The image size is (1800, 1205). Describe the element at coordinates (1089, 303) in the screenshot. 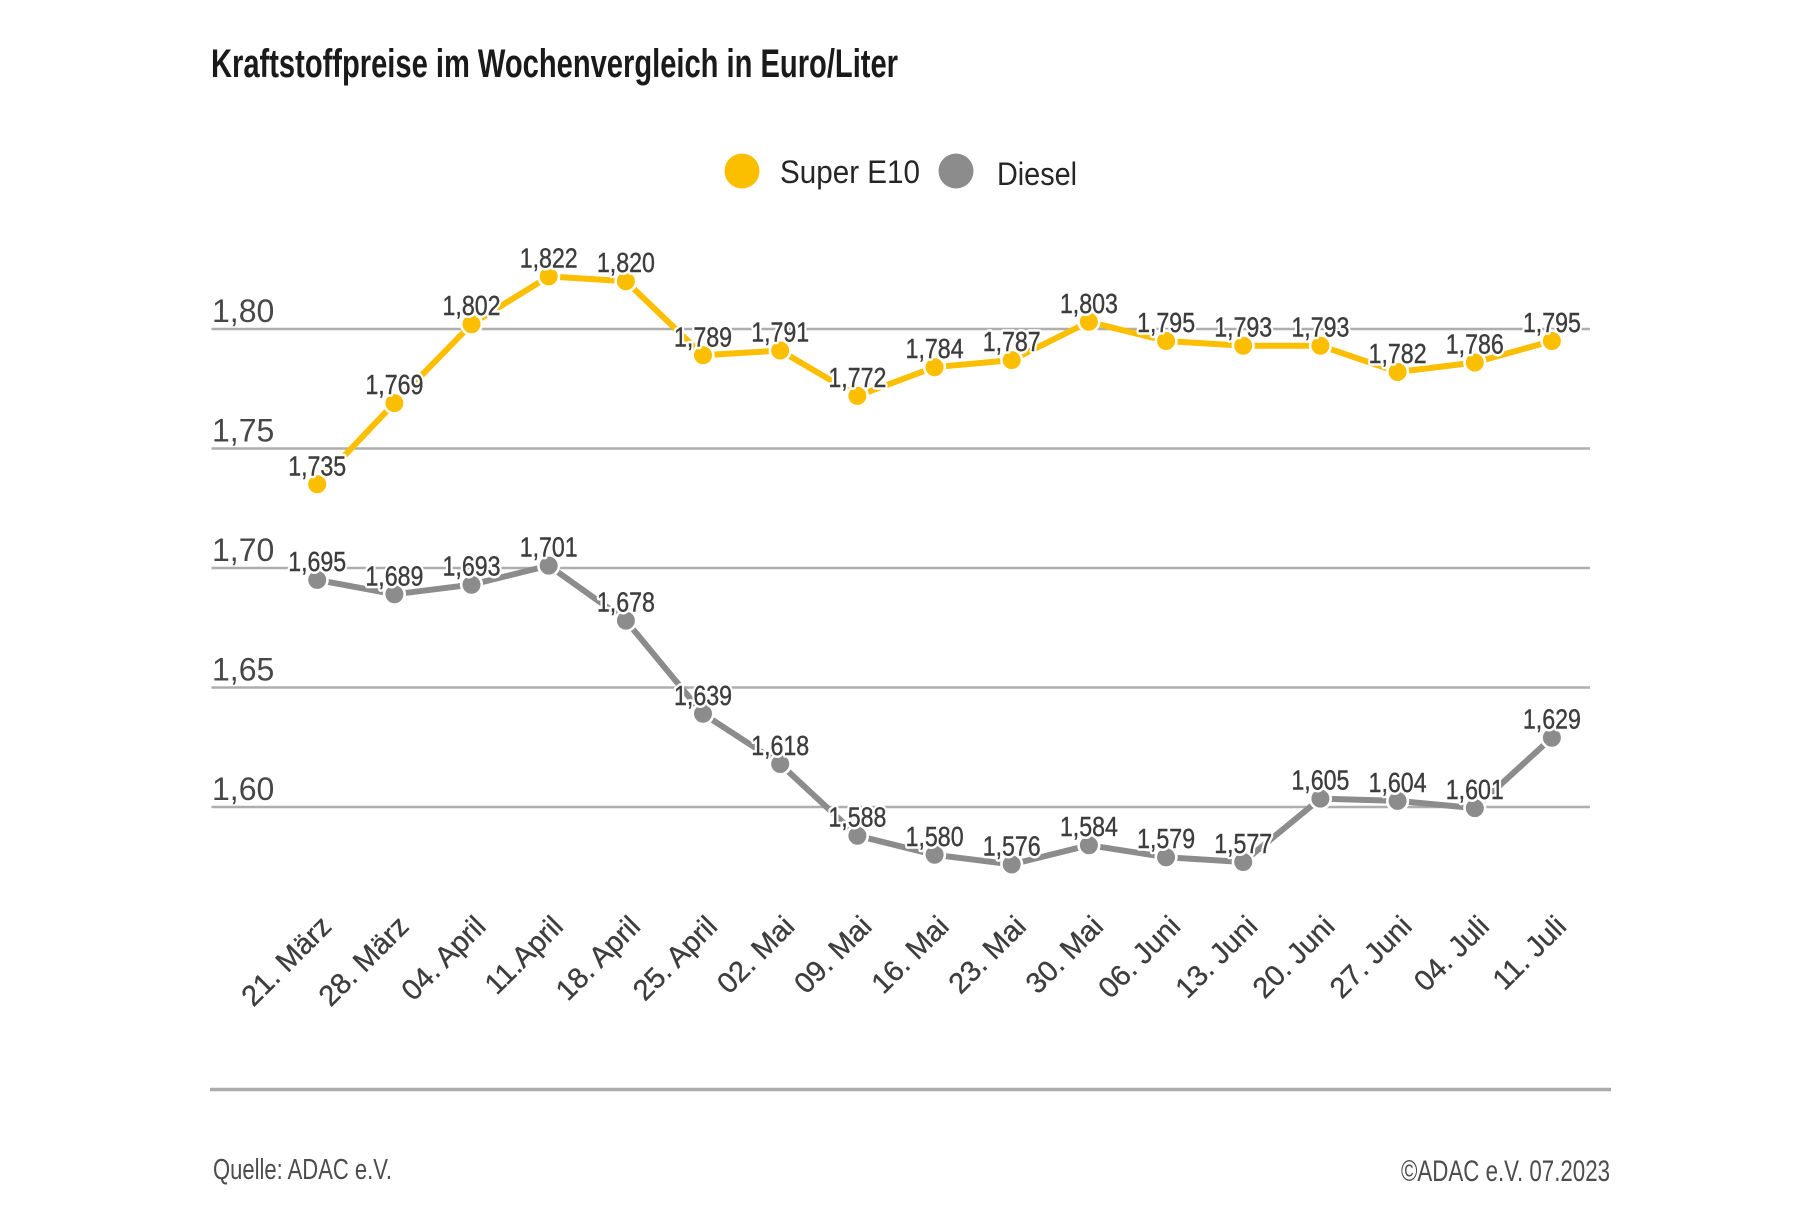

I see `svg-text: 1,803` at that location.